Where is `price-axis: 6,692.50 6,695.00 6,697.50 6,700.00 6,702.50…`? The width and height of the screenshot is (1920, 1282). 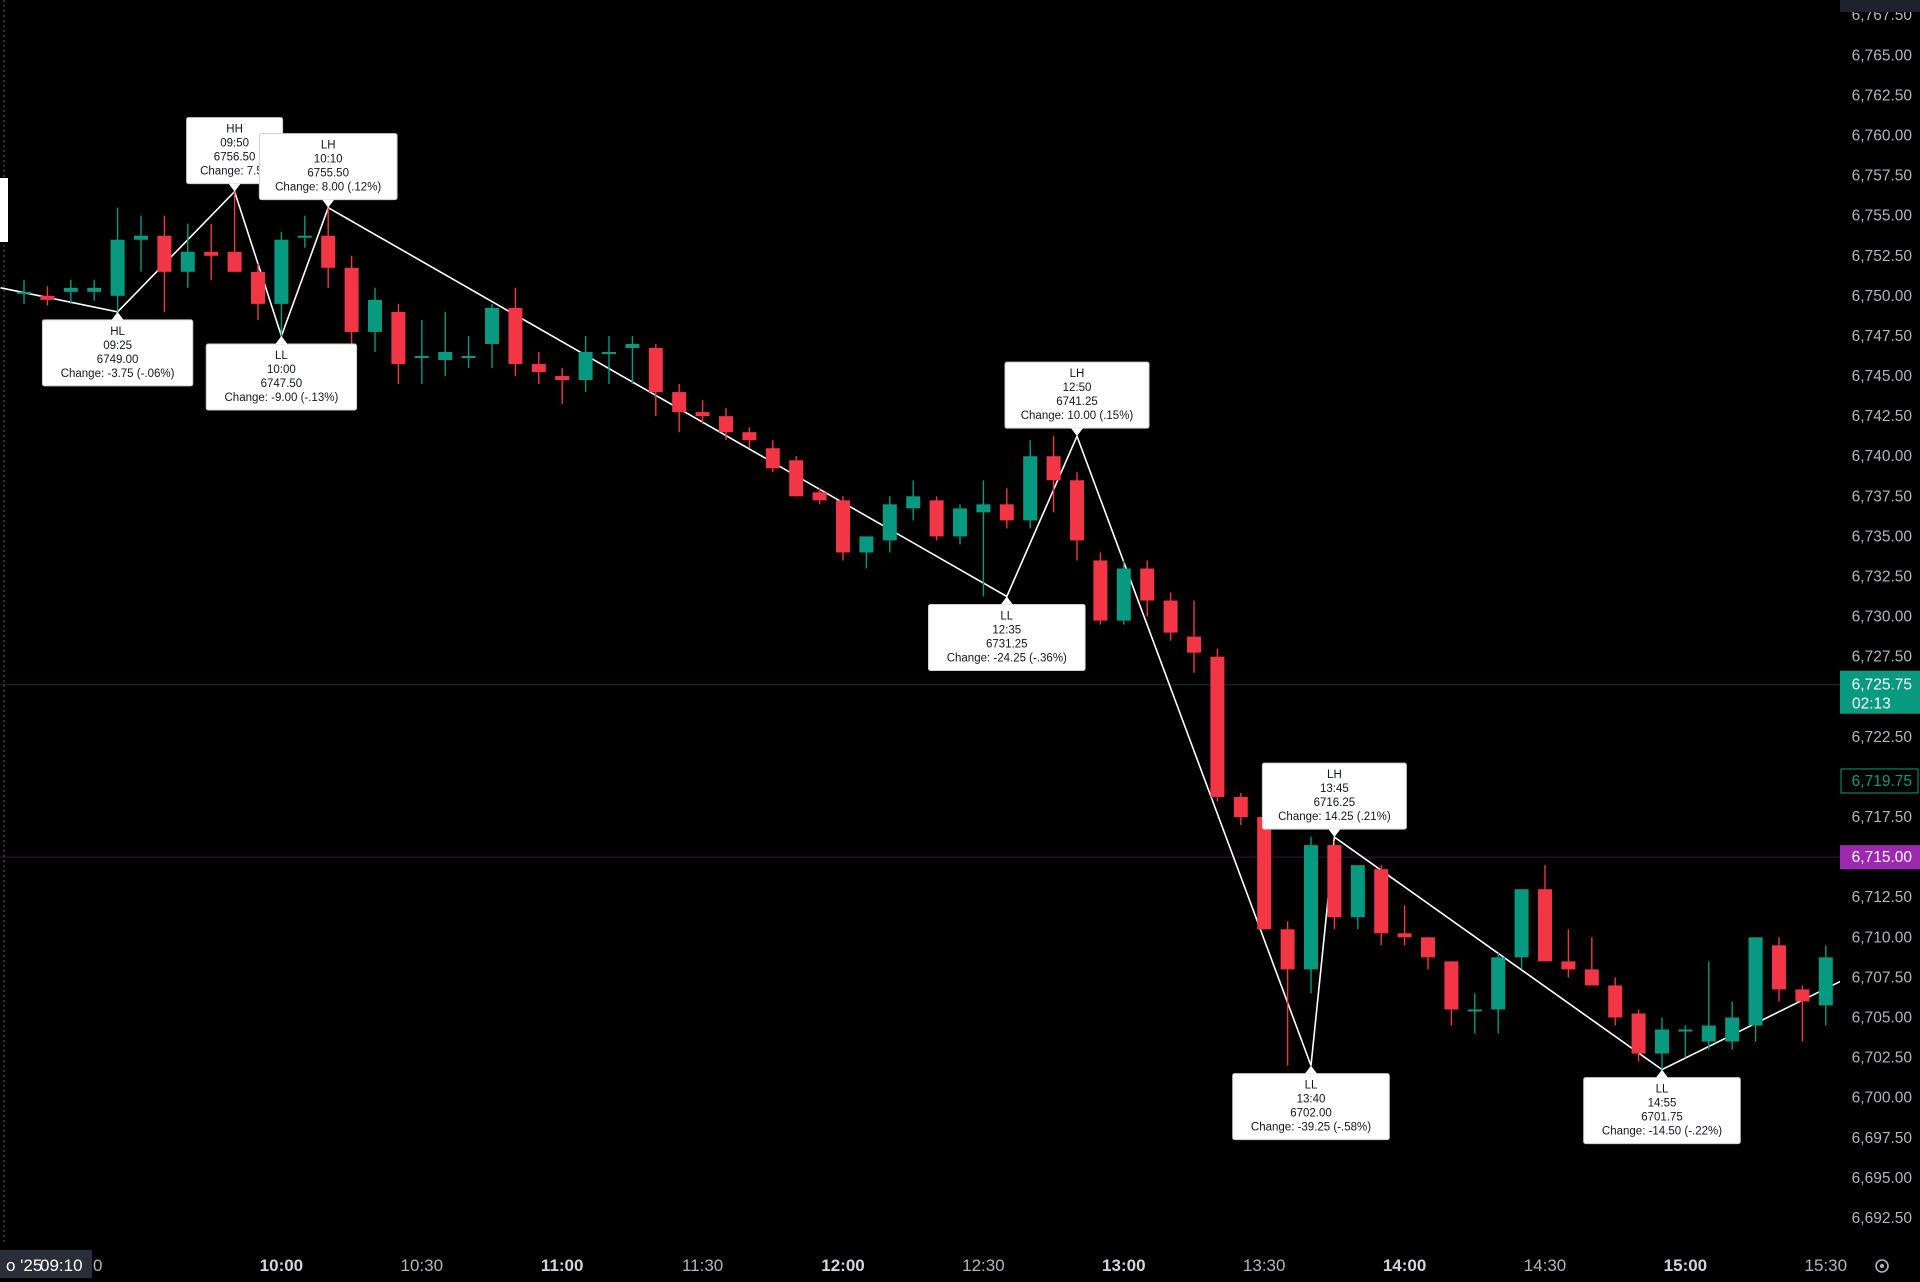 price-axis: 6,692.50 6,695.00 6,697.50 6,700.00 6,702.50… is located at coordinates (1880, 622).